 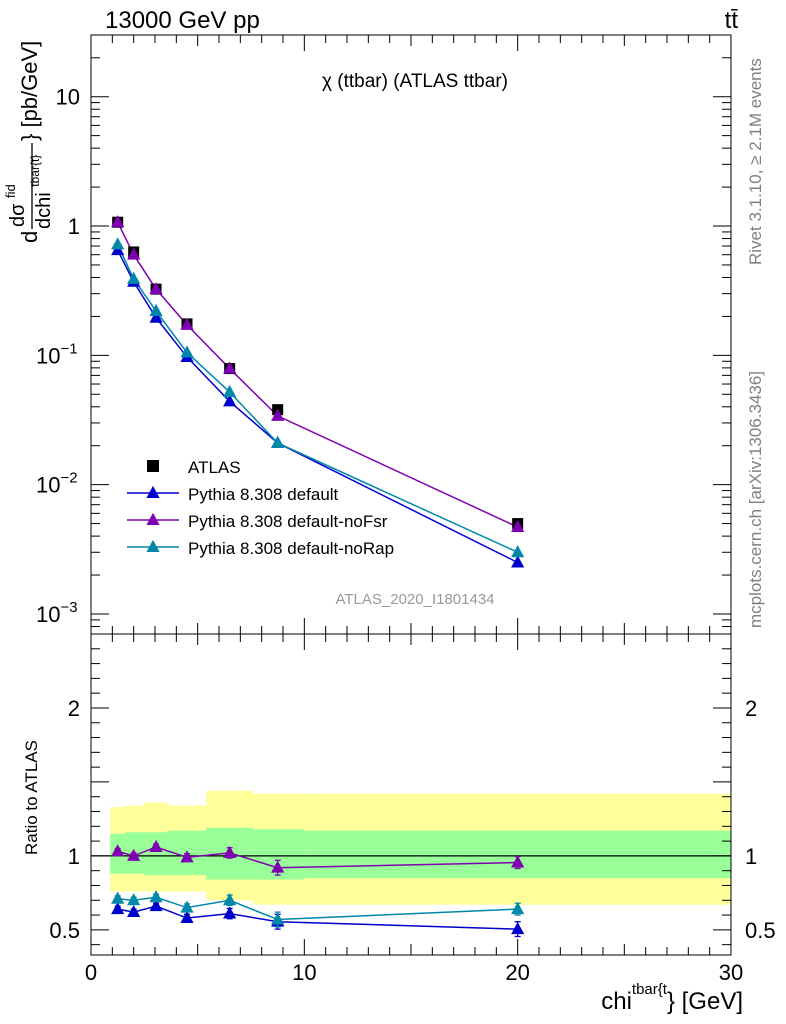 What do you see at coordinates (57, 484) in the screenshot?
I see `main-y-tick-label: 10⁻²` at bounding box center [57, 484].